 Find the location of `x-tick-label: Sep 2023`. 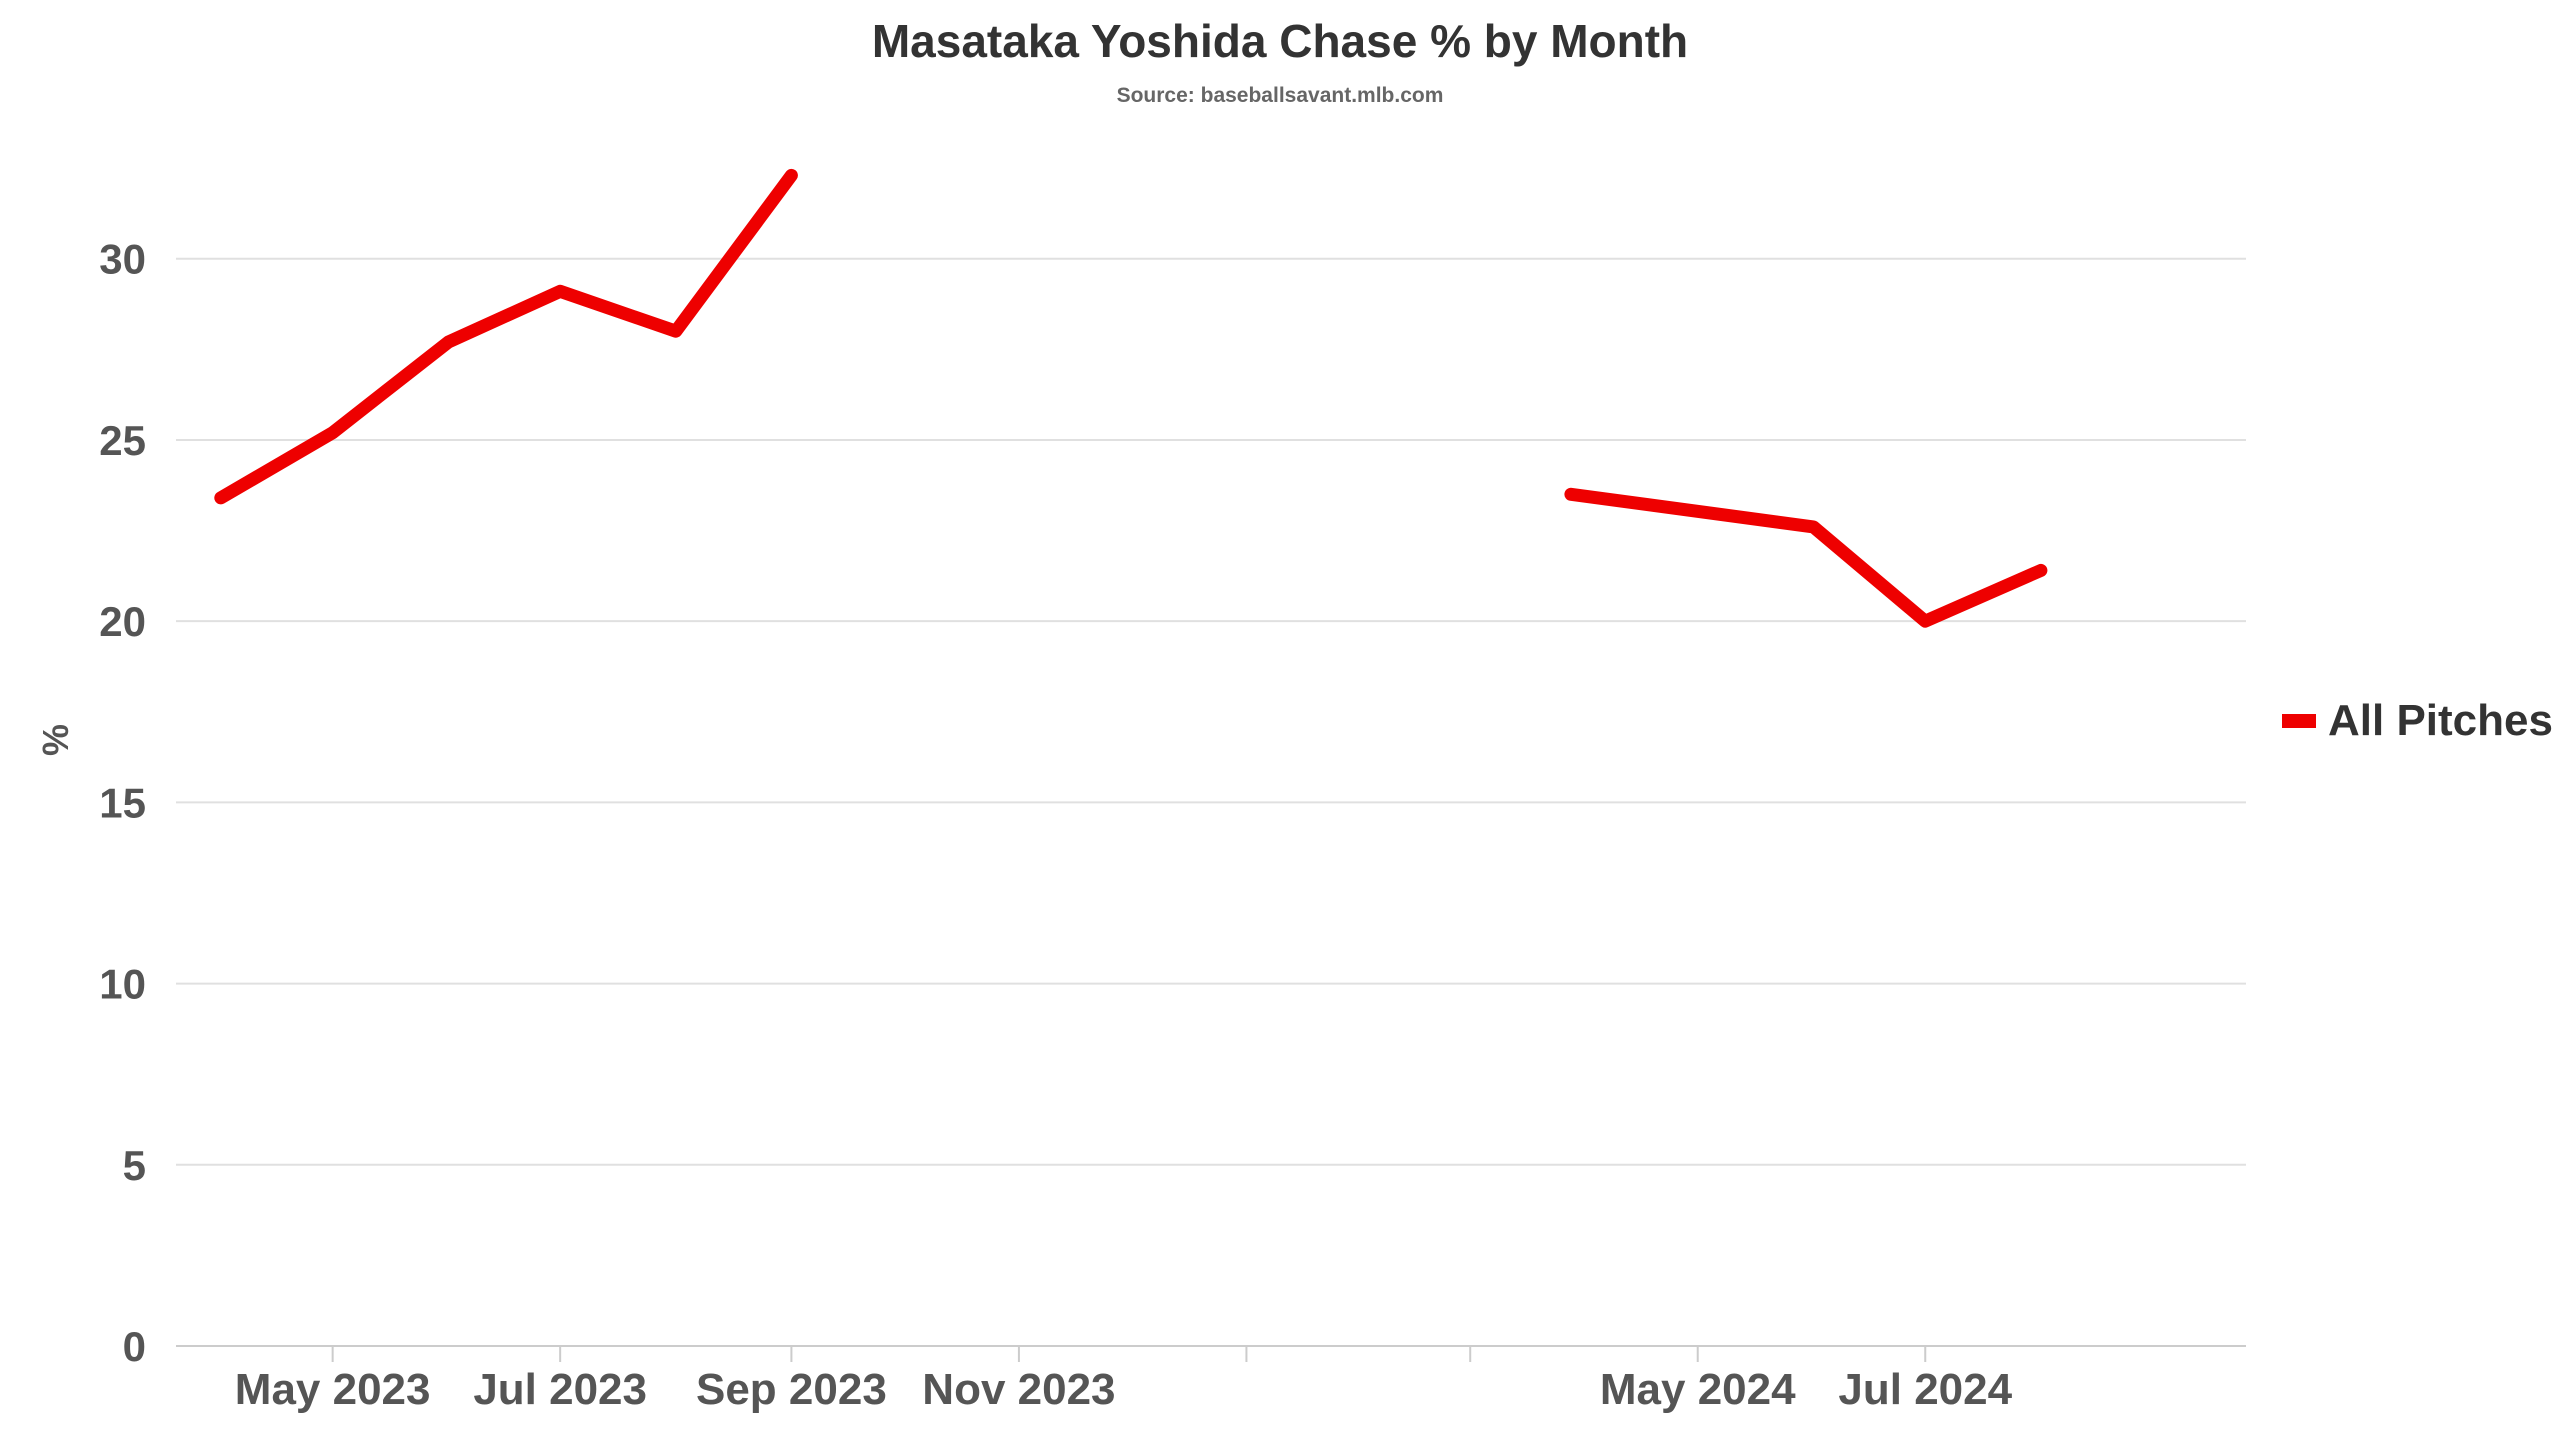

x-tick-label: Sep 2023 is located at coordinates (791, 1389).